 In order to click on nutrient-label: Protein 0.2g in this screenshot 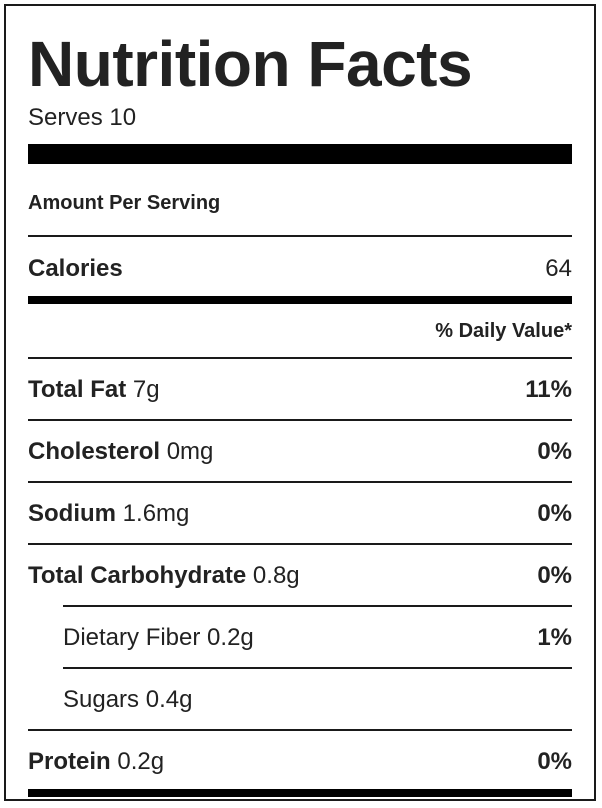, I will do `click(96, 762)`.